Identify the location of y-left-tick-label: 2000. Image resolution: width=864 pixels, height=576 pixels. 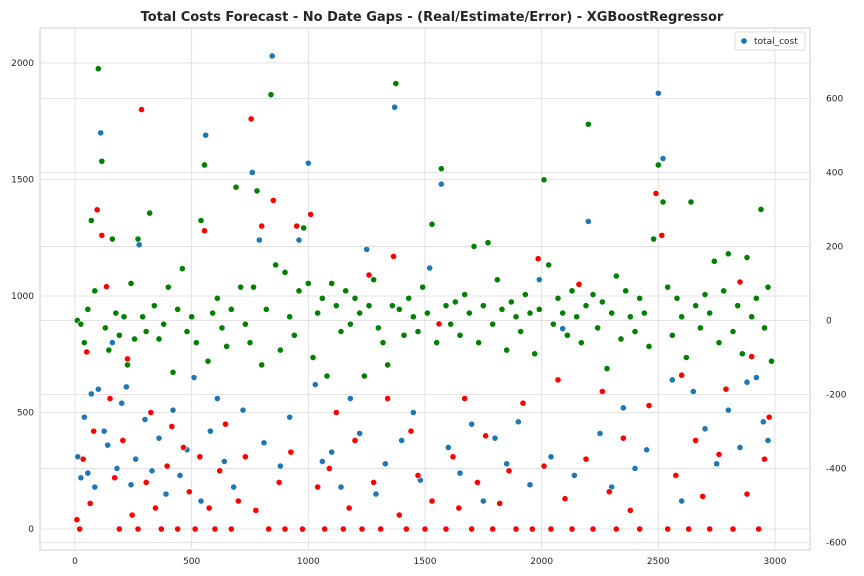
(22, 64).